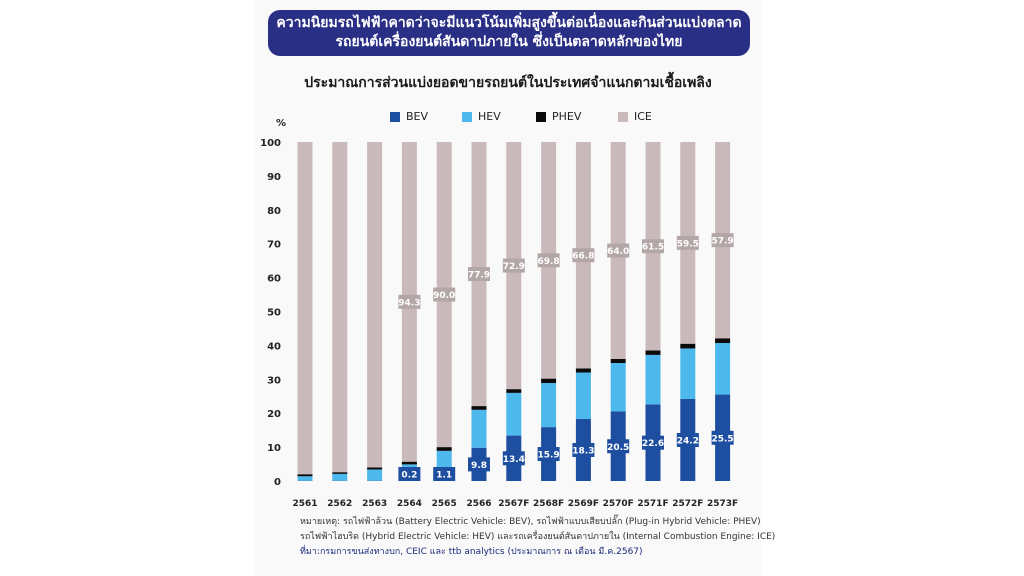 This screenshot has height=576, width=1024. What do you see at coordinates (653, 379) in the screenshot?
I see `bar-hev-2571F` at bounding box center [653, 379].